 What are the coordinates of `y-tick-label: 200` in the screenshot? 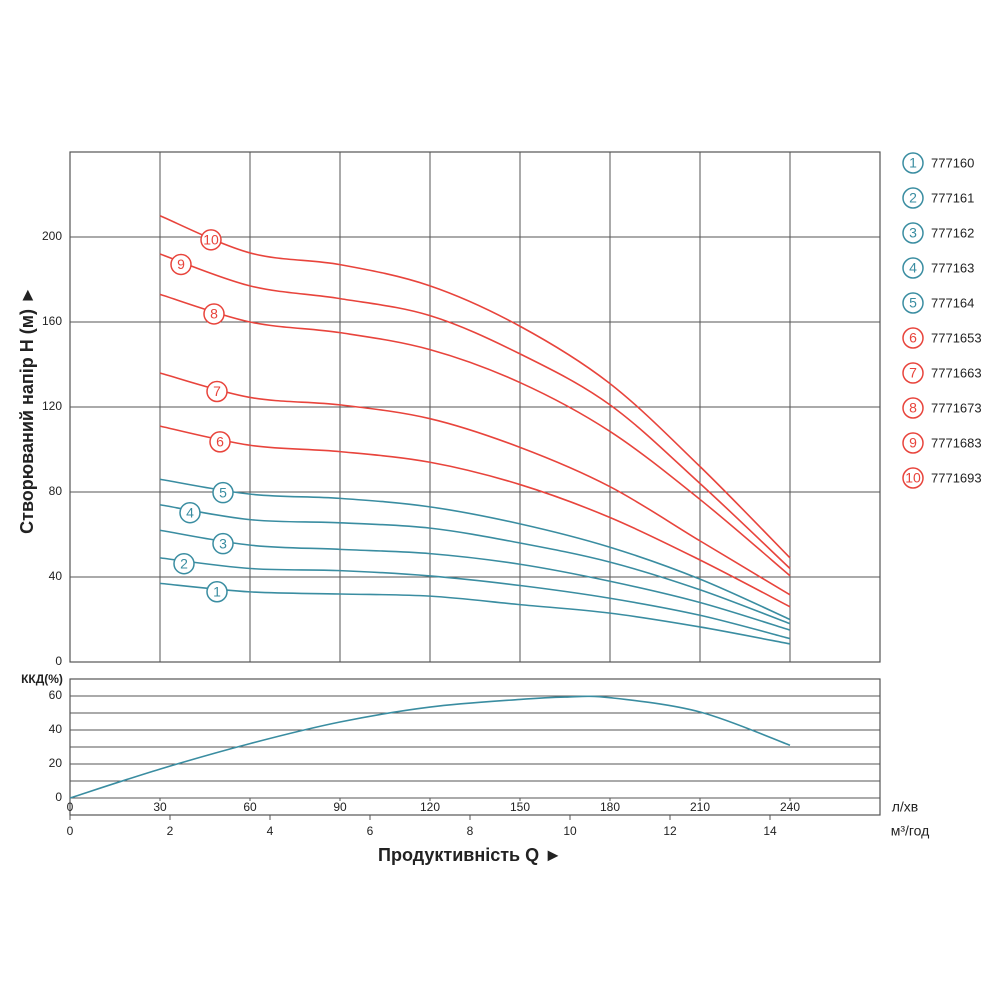 It's located at (52, 236).